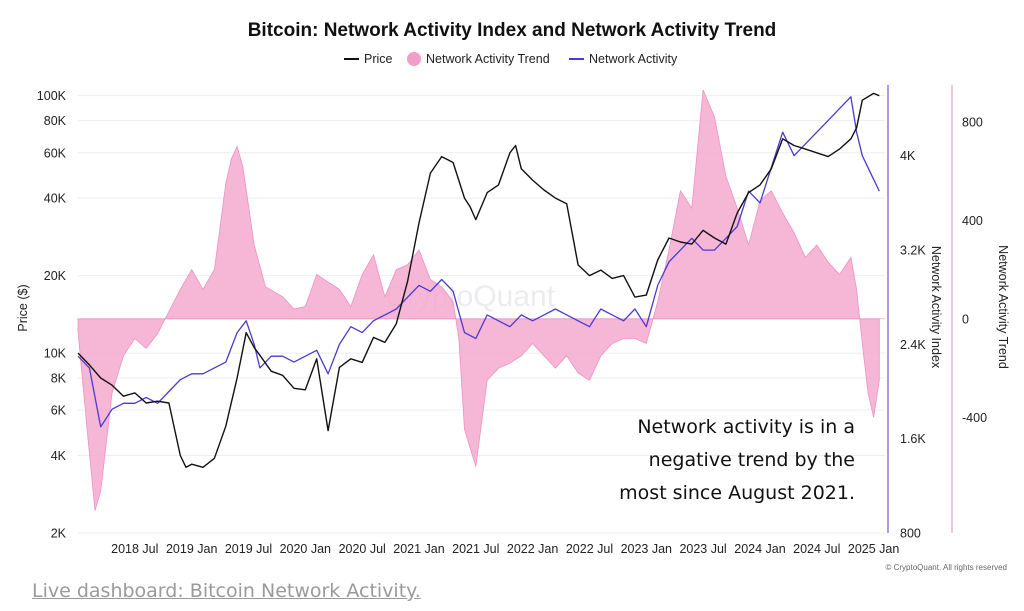 This screenshot has height=611, width=1024. What do you see at coordinates (191, 549) in the screenshot?
I see `x-tick-label: 2019 Jan` at bounding box center [191, 549].